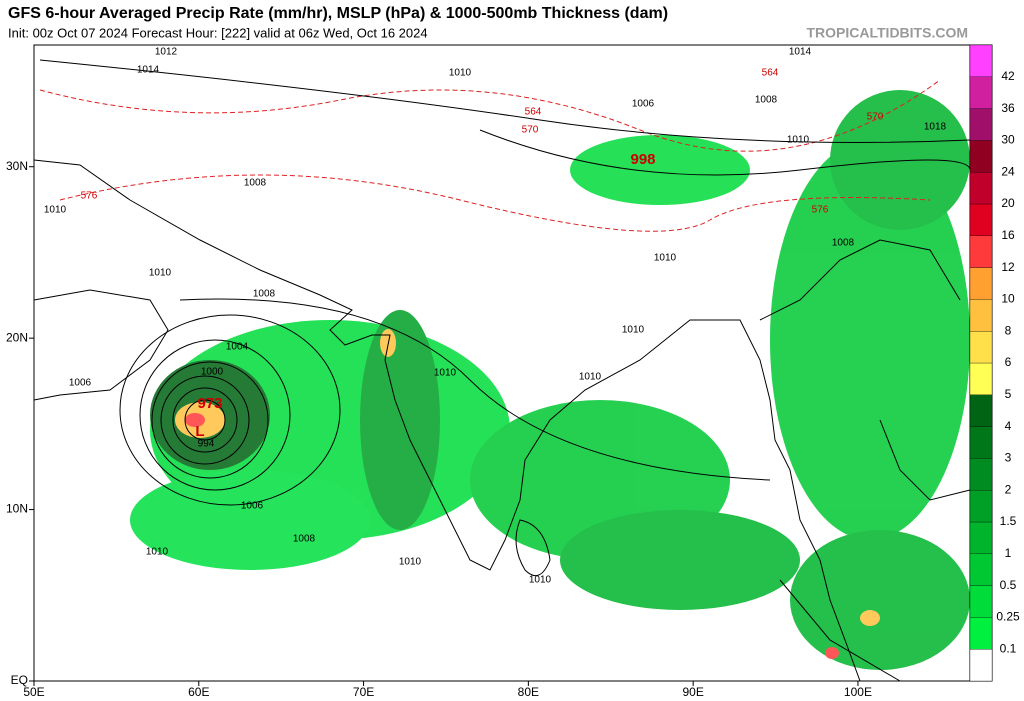 This screenshot has height=701, width=1024. I want to click on colorbar-label: 30, so click(1008, 140).